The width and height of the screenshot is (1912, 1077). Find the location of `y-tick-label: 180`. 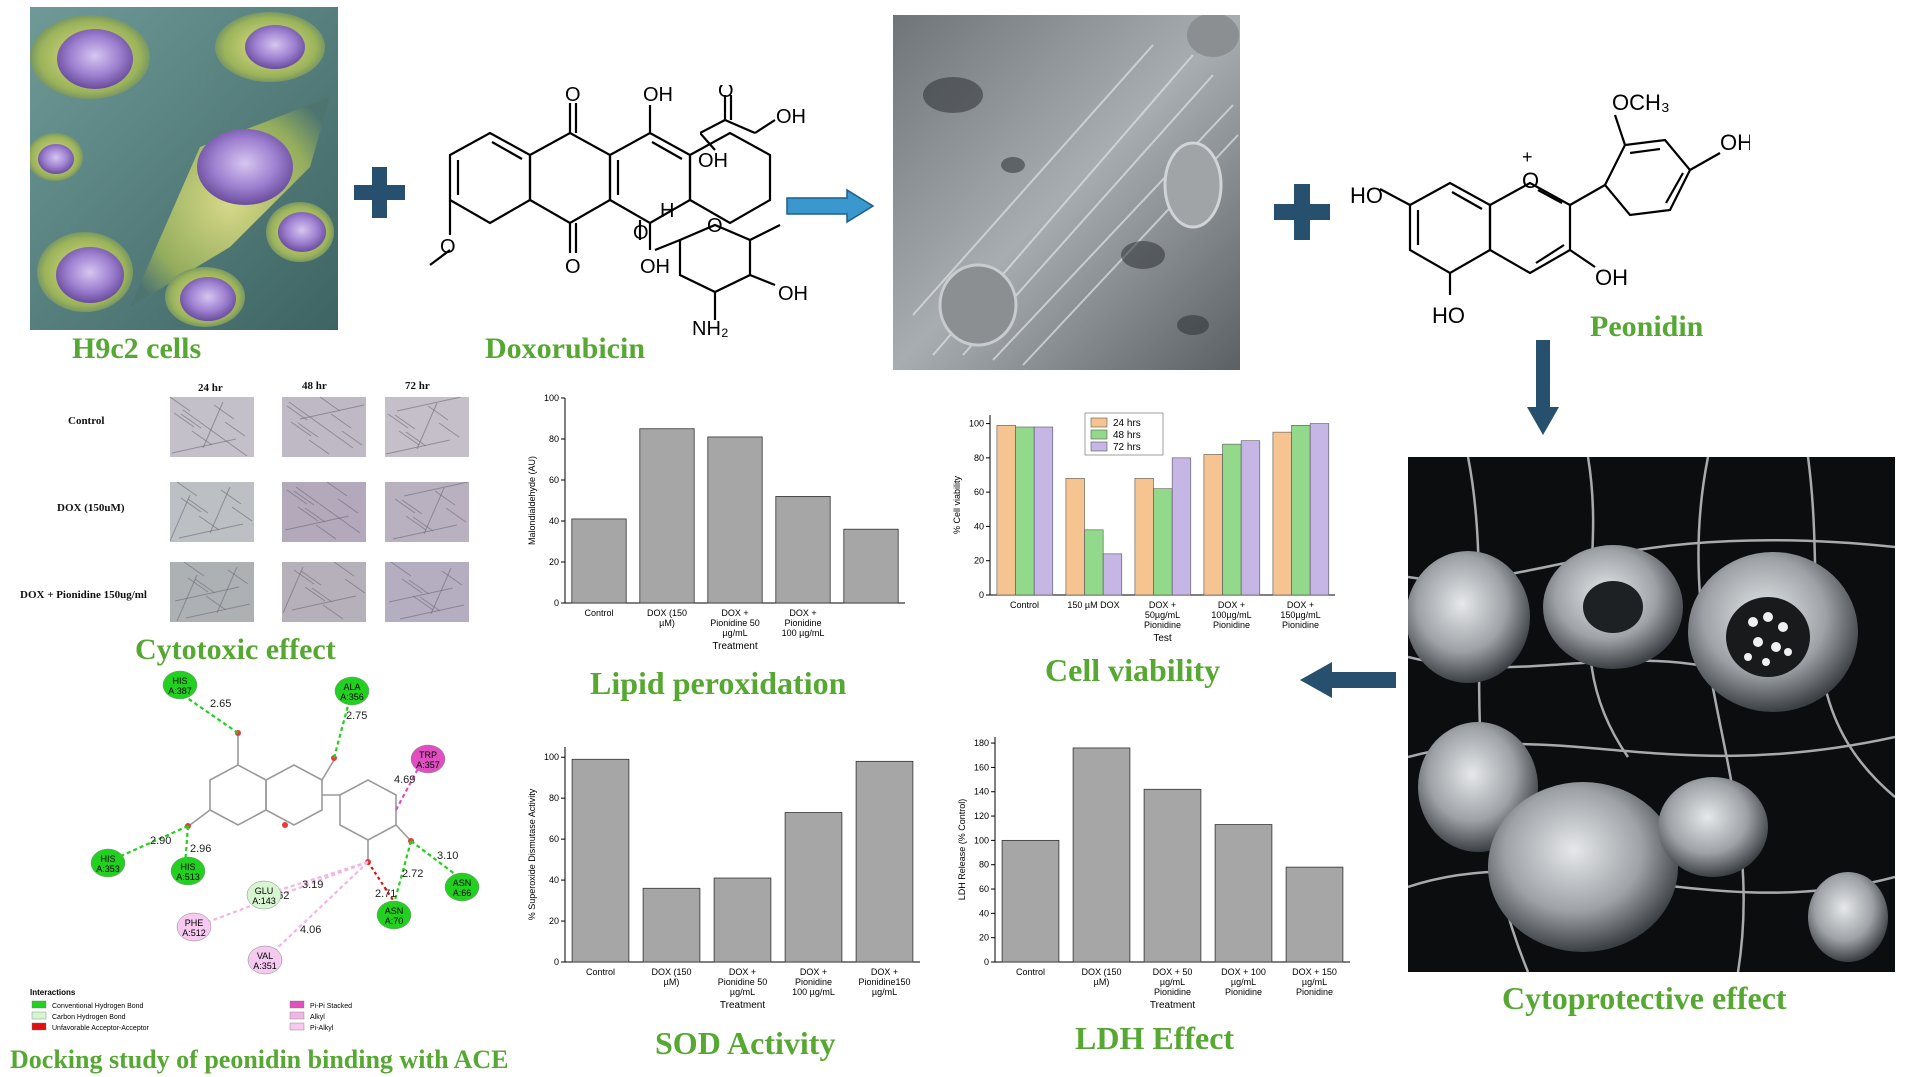

y-tick-label: 180 is located at coordinates (981, 743).